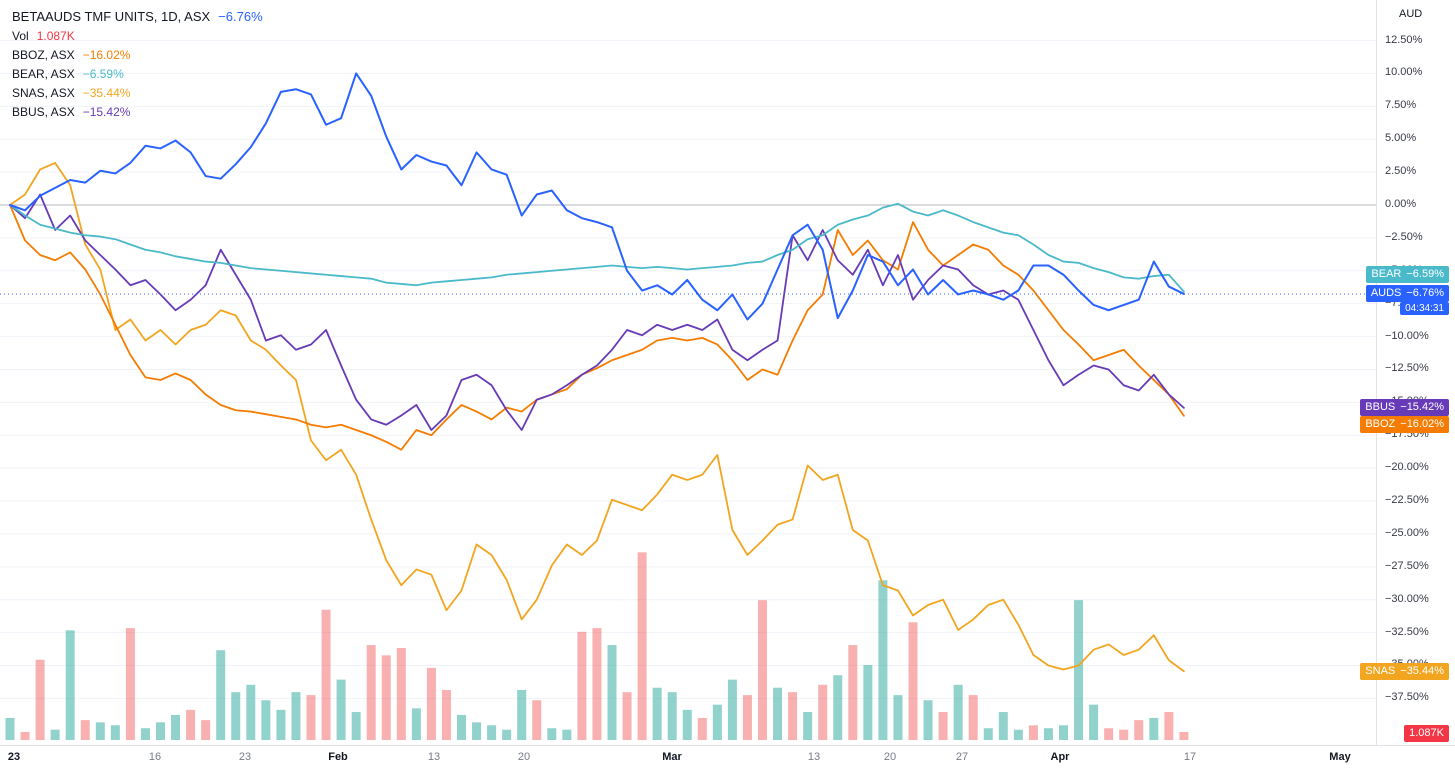  What do you see at coordinates (106, 54) in the screenshot?
I see `compare-change: −16.02%` at bounding box center [106, 54].